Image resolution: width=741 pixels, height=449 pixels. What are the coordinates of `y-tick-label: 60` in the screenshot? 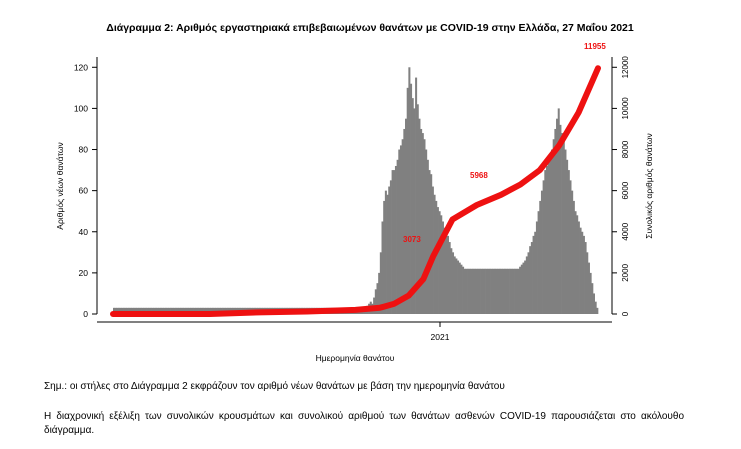 It's located at (84, 191).